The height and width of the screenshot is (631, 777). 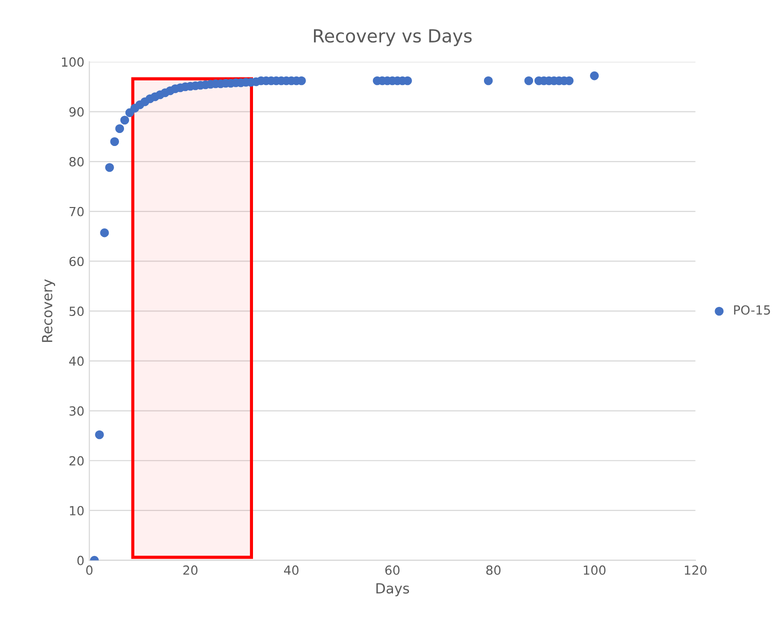 I want to click on x-tick-label: 40, so click(x=291, y=570).